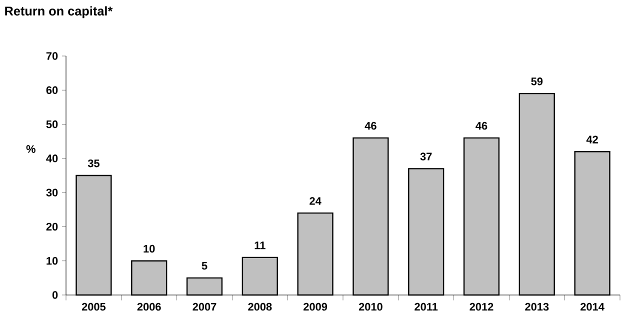 This screenshot has height=324, width=627. Describe the element at coordinates (52, 192) in the screenshot. I see `y-tick-label: 30` at that location.